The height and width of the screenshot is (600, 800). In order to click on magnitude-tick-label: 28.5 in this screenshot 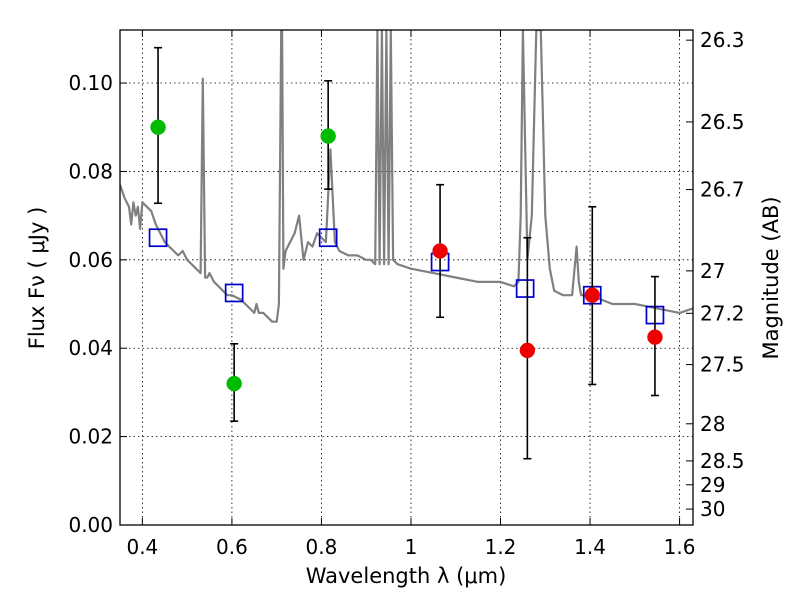, I will do `click(722, 461)`.